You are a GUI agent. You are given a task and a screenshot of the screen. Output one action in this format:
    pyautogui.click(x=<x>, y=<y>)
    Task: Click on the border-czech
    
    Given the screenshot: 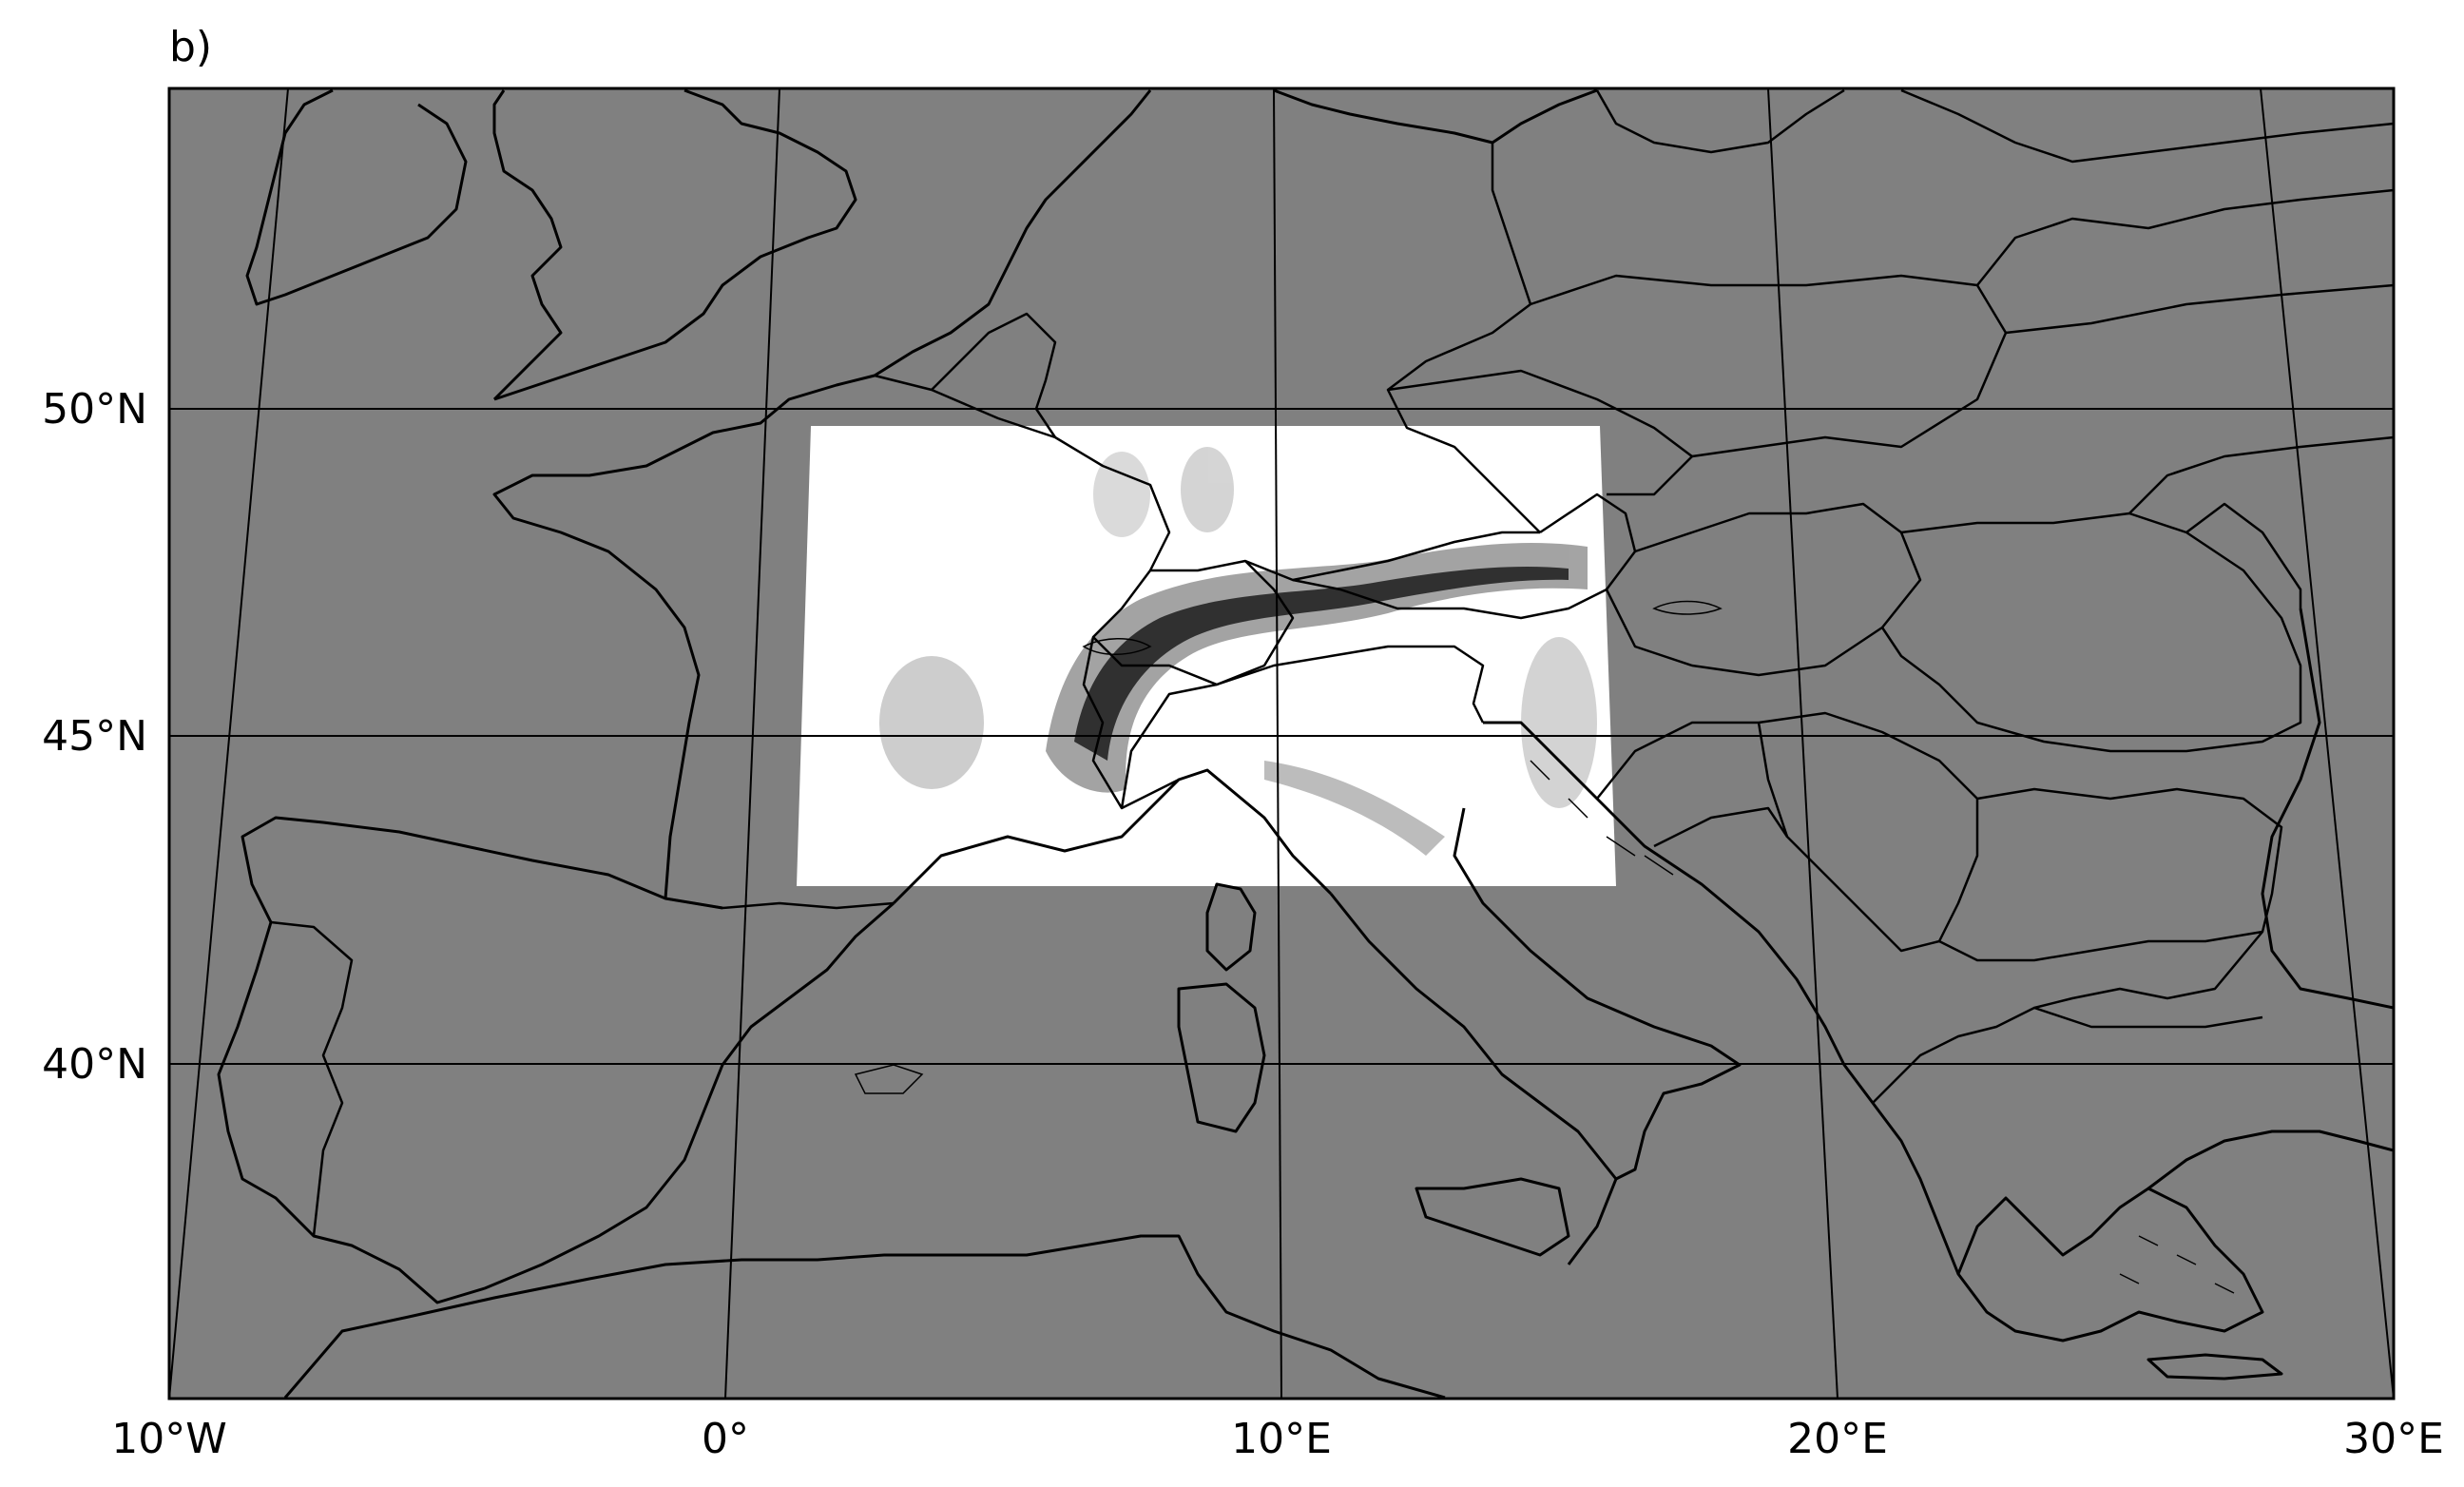 What is the action you would take?
    pyautogui.click(x=1541, y=432)
    